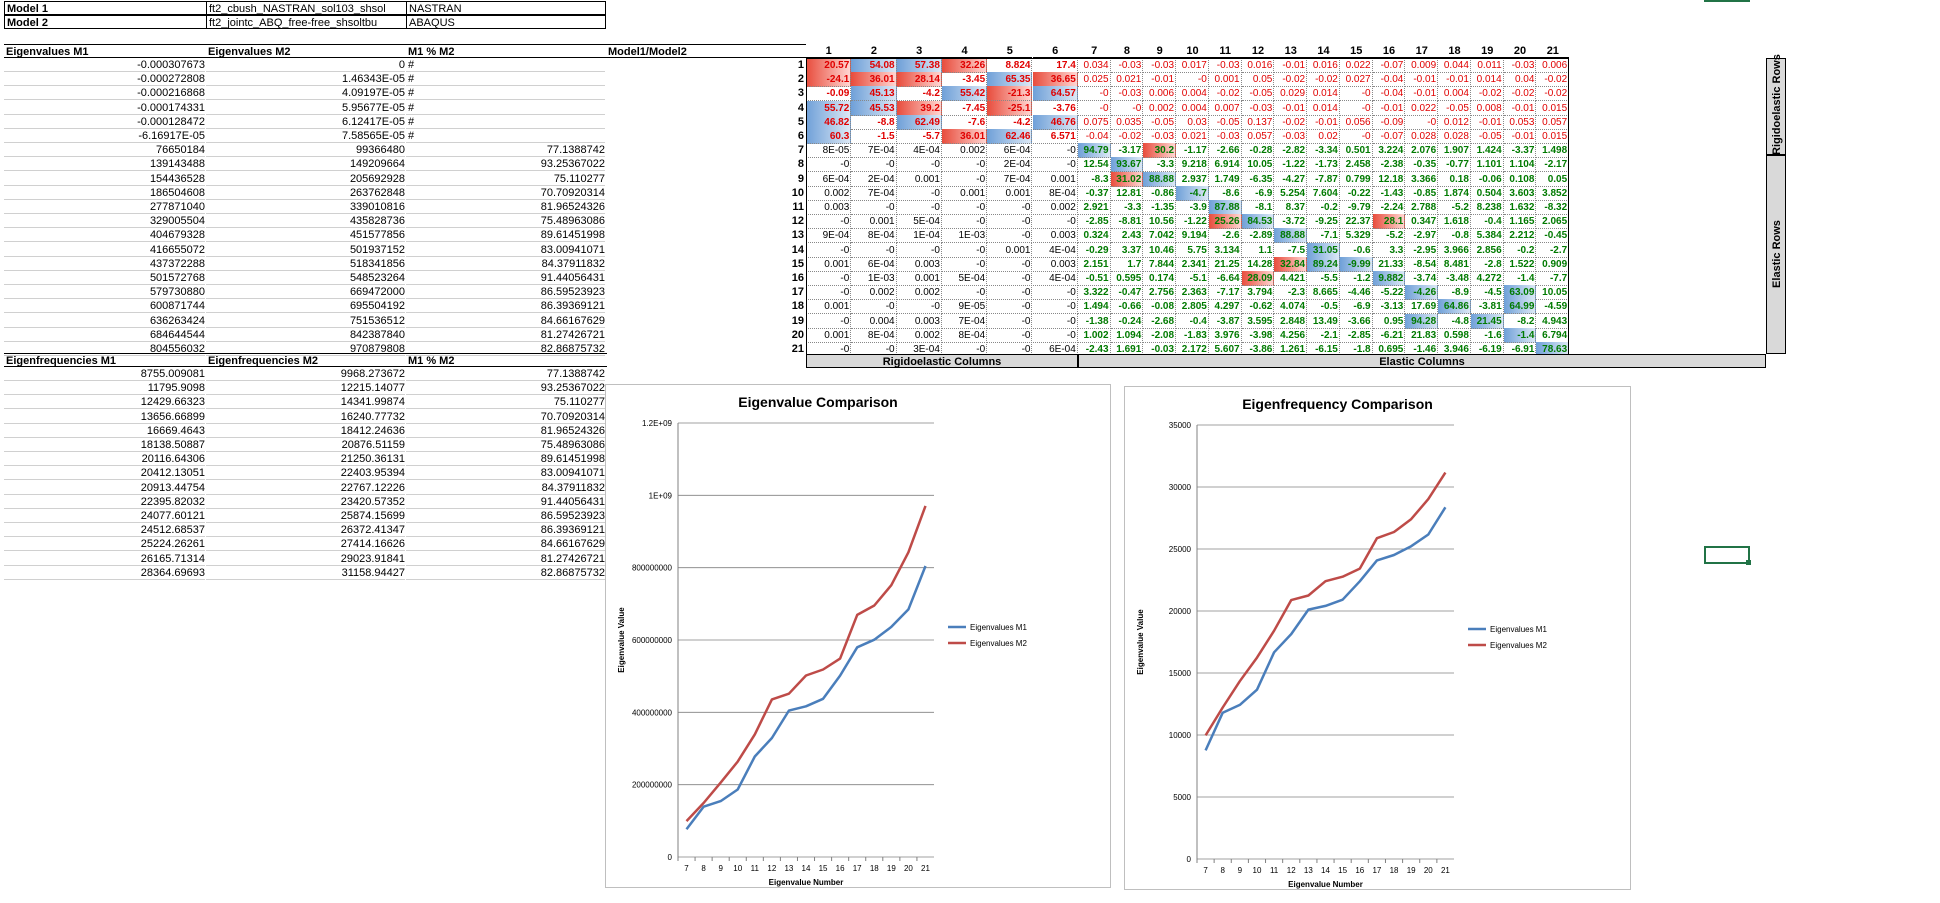  I want to click on matrix-cell: 0.003, so click(1055, 236).